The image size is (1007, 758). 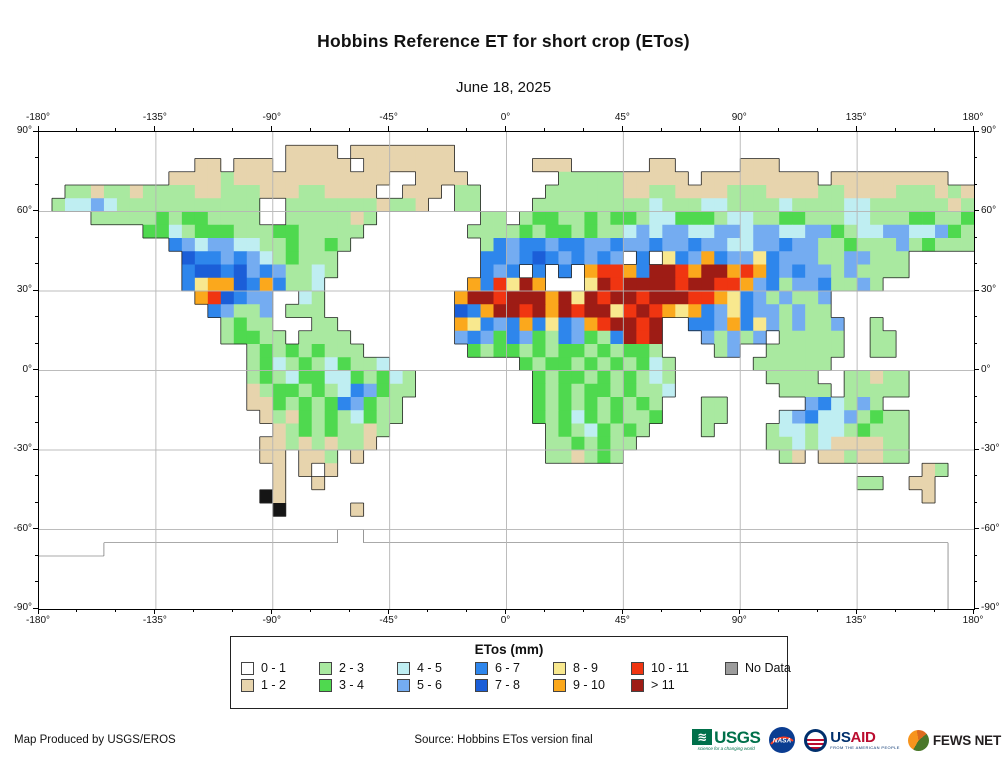 I want to click on nasa-logo: NASA, so click(x=782, y=740).